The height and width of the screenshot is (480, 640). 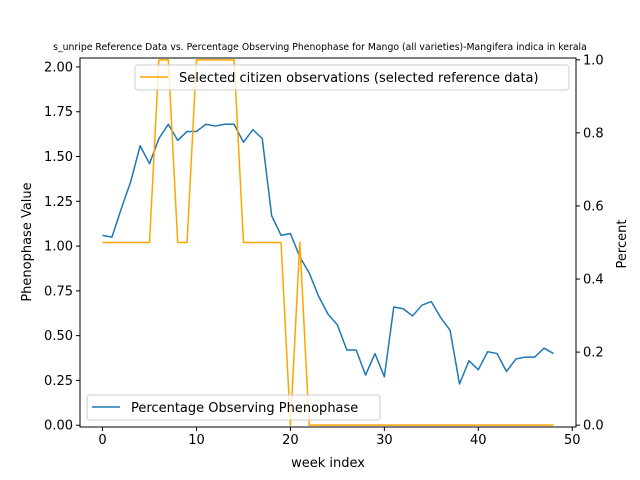 What do you see at coordinates (58, 67) in the screenshot?
I see `left-y-tick-label: 2.00` at bounding box center [58, 67].